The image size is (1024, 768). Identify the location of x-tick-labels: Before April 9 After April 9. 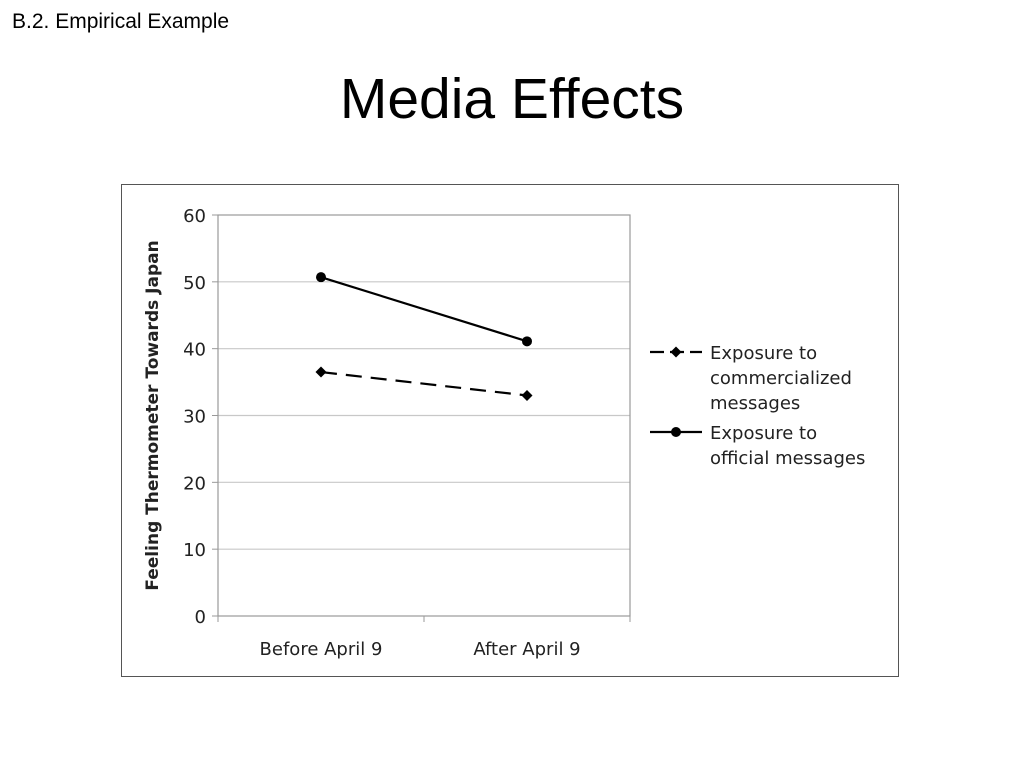
(424, 638).